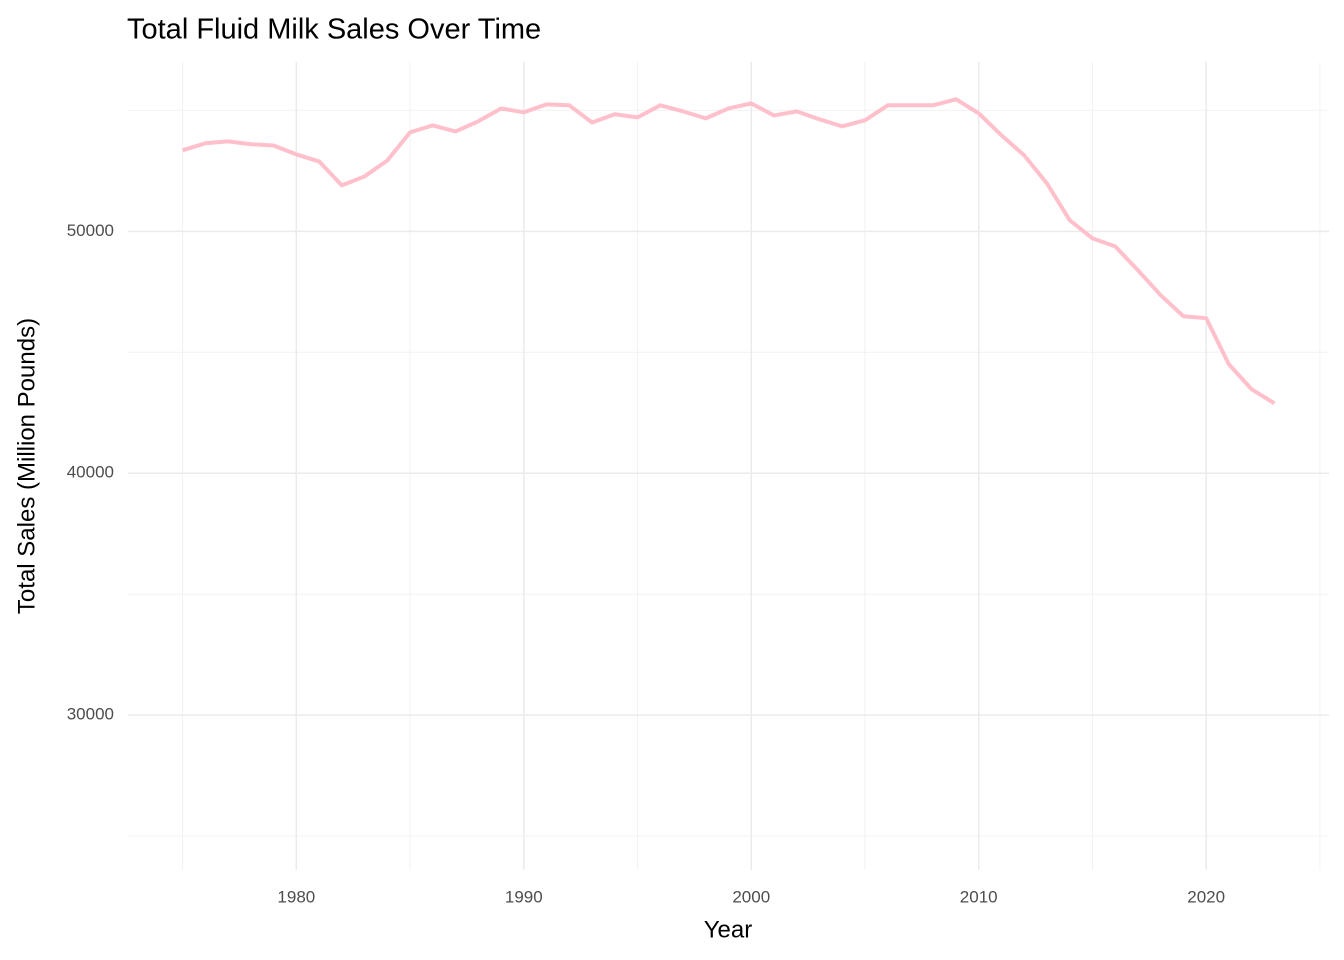  I want to click on y-tick-label: 30000, so click(90, 714).